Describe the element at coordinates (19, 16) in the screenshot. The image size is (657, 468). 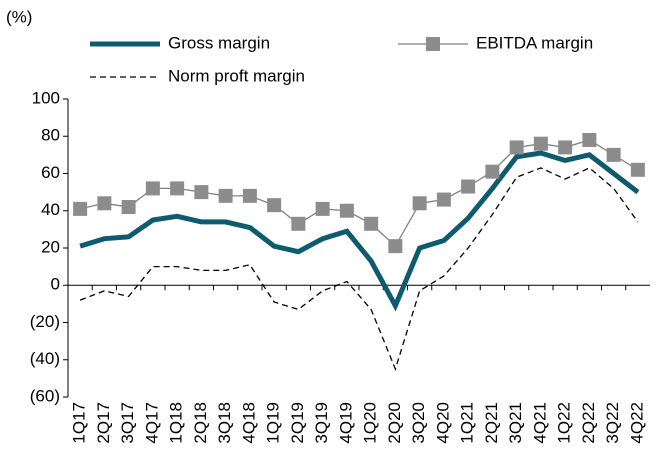
I see `y-axis-label: (%)` at that location.